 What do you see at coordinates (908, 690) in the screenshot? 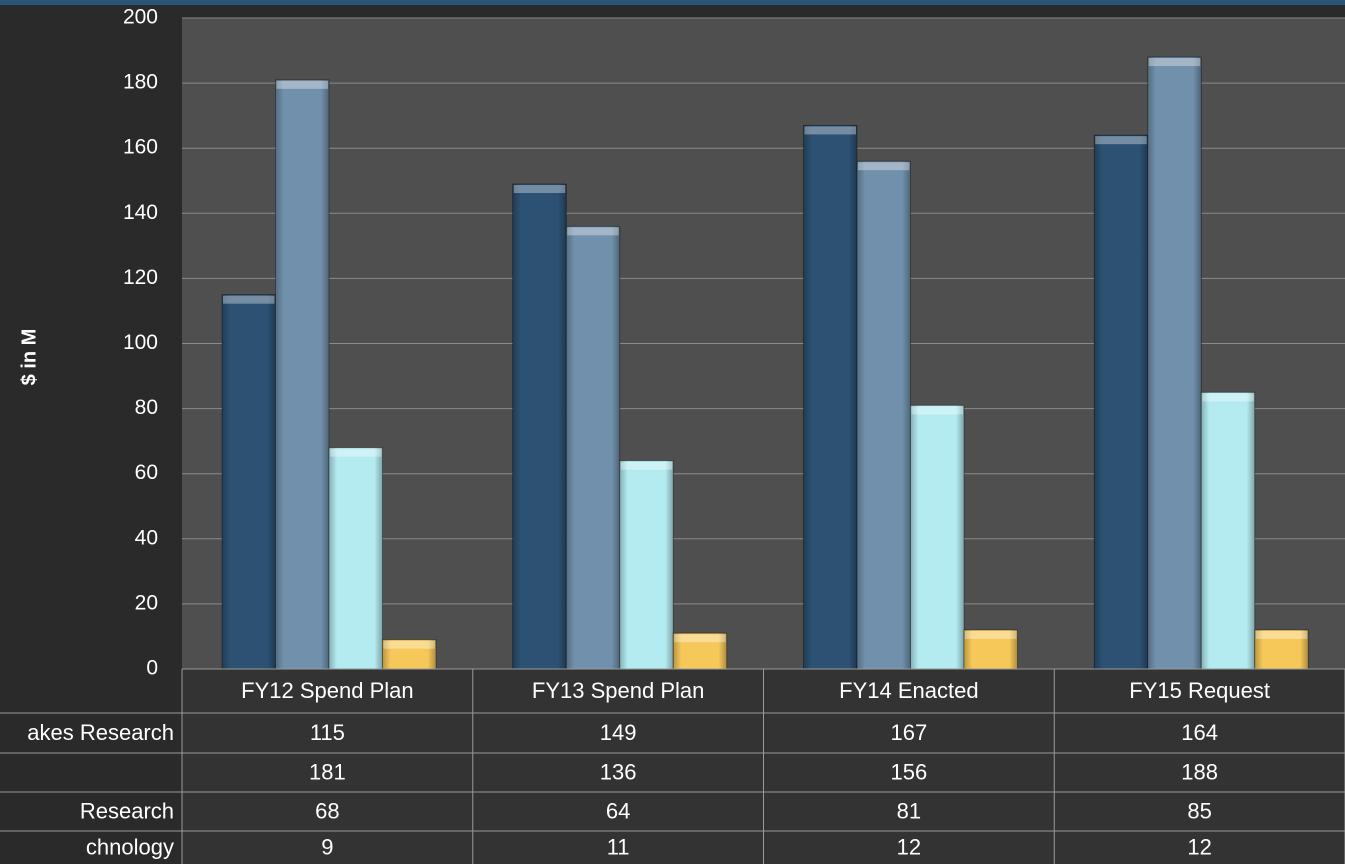
I see `x-tick-label: FY14 Enacted` at bounding box center [908, 690].